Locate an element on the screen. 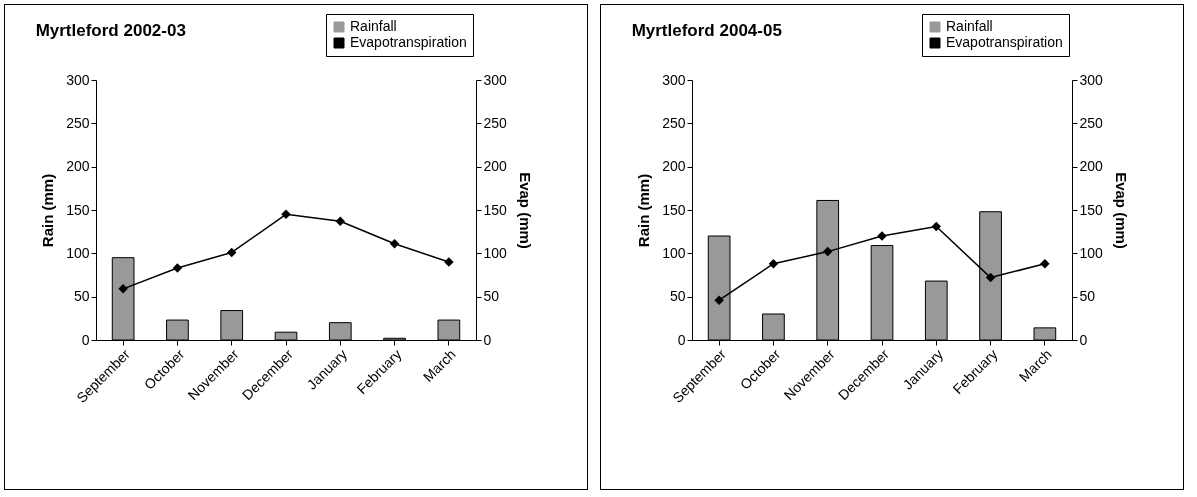 This screenshot has width=1197, height=497. chart-title: Myrtleford 2002-03 is located at coordinates (110, 30).